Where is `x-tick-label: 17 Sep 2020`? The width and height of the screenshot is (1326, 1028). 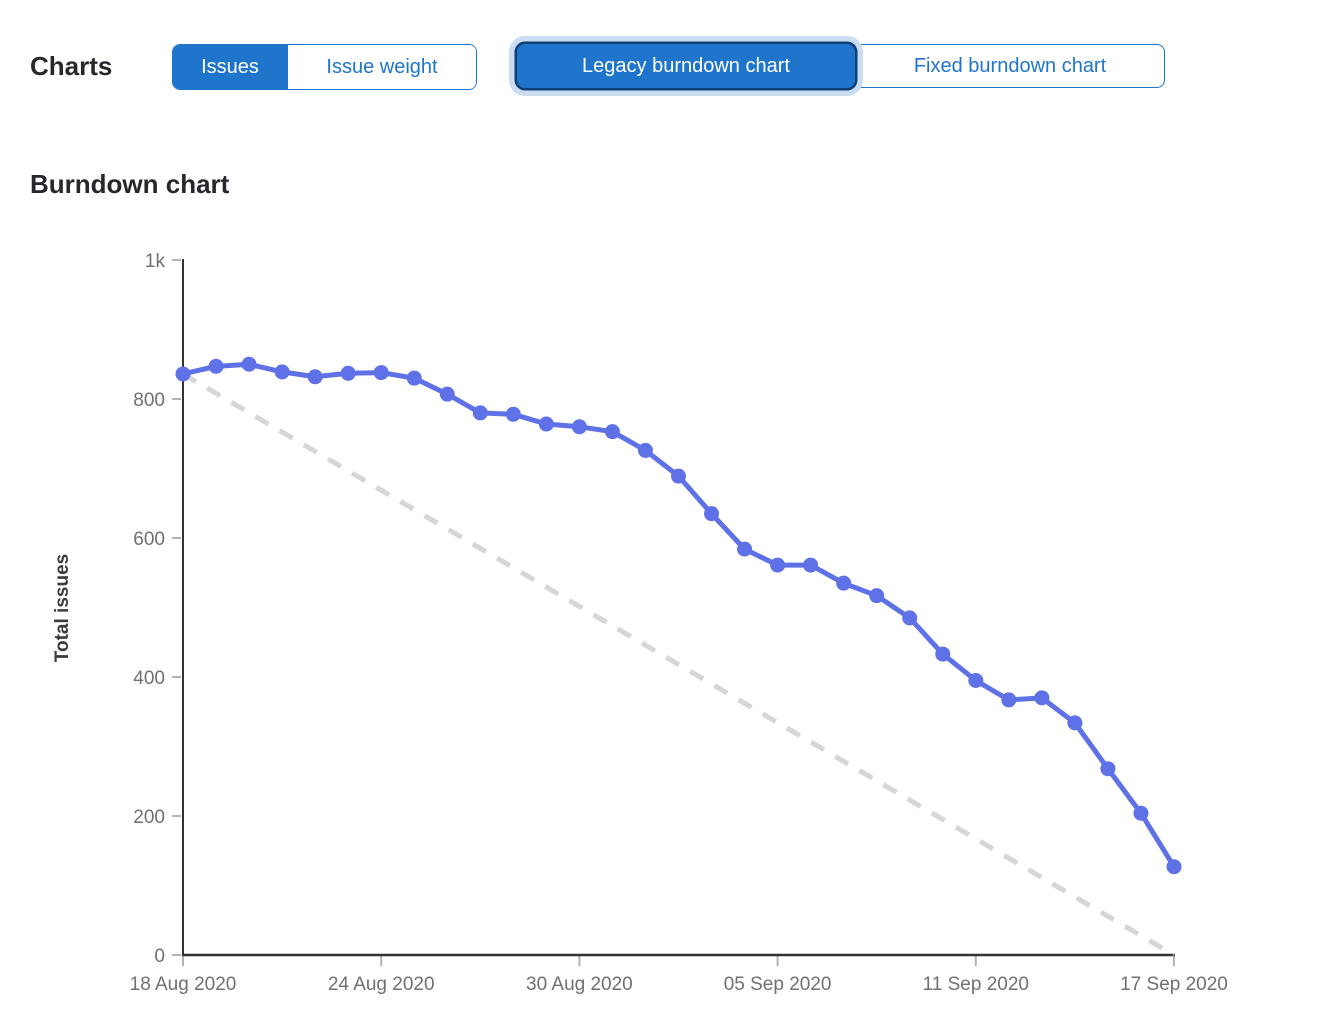
x-tick-label: 17 Sep 2020 is located at coordinates (1174, 984).